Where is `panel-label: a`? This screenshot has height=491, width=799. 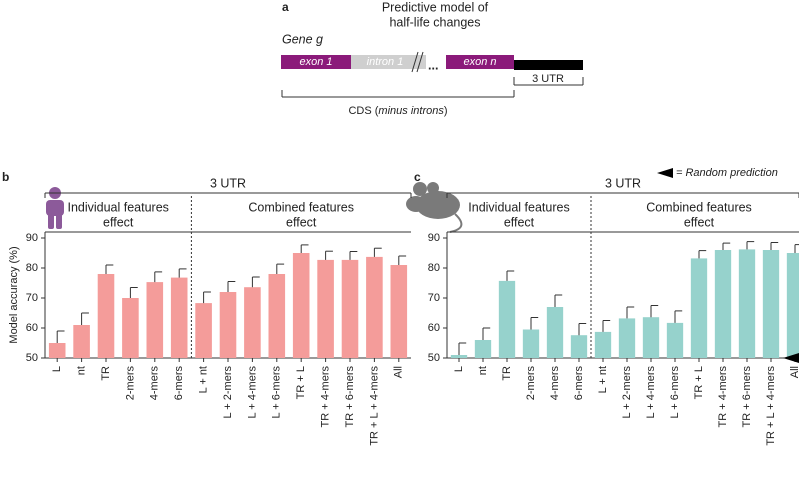
panel-label: a is located at coordinates (285, 7).